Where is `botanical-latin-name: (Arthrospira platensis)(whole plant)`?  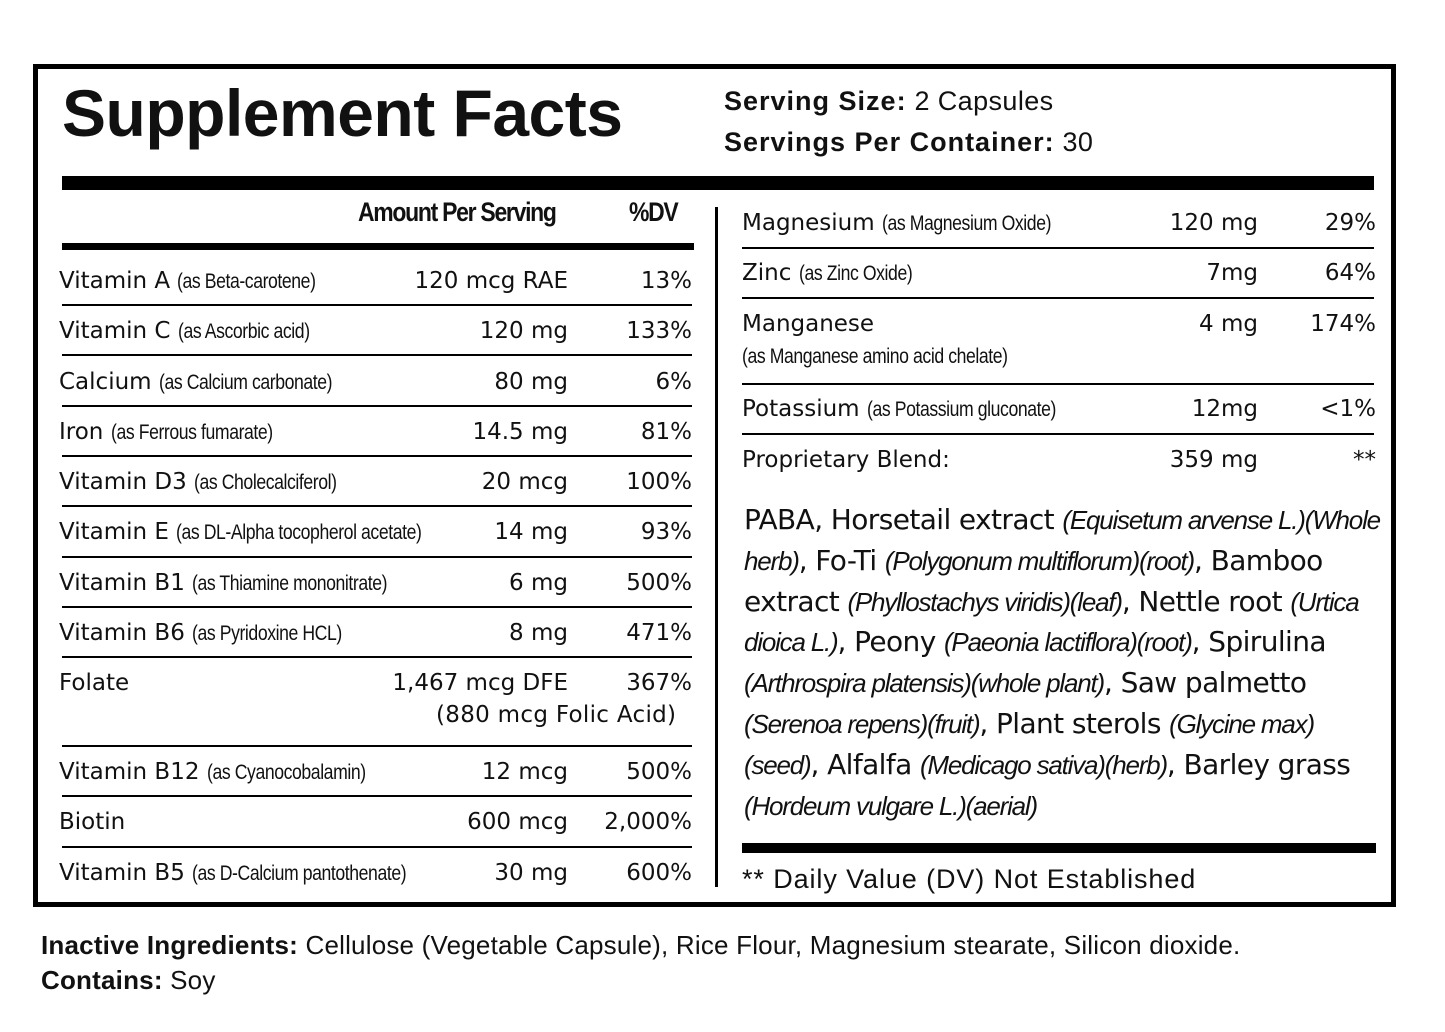
botanical-latin-name: (Arthrospira platensis)(whole plant) is located at coordinates (924, 683).